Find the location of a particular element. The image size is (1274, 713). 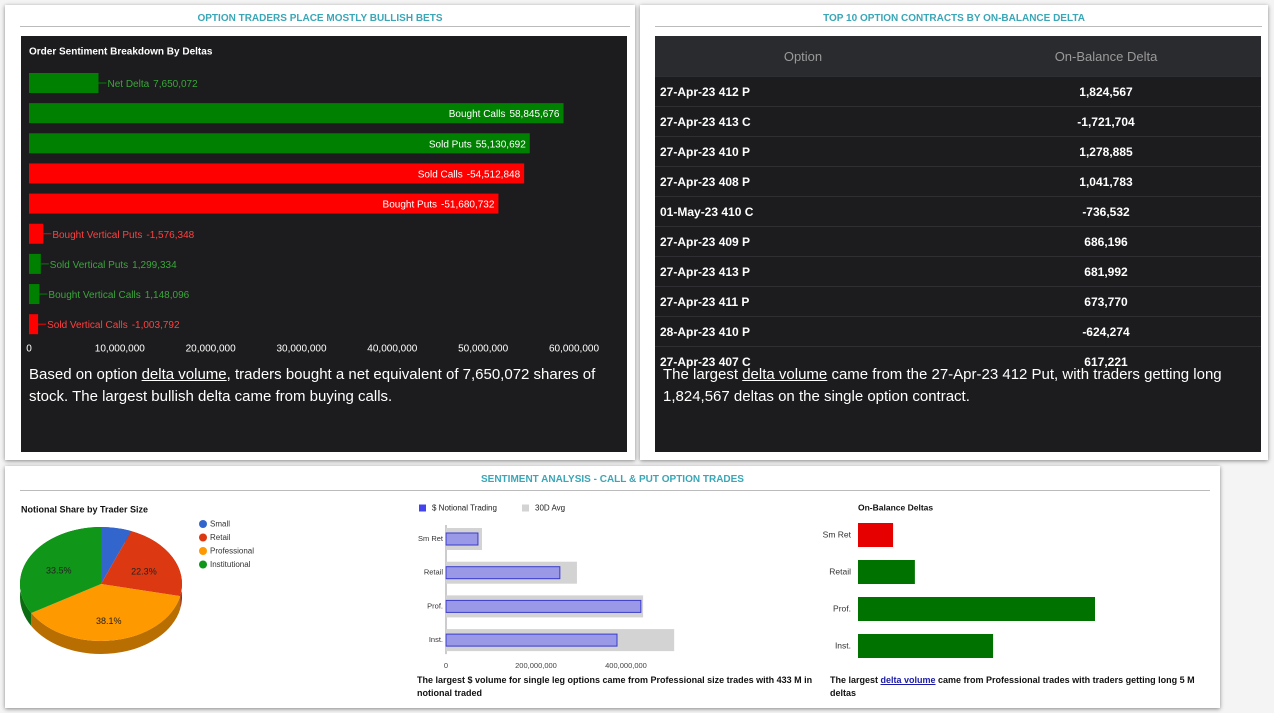

table-cell: 28-Apr-23 410 P is located at coordinates (803, 331).